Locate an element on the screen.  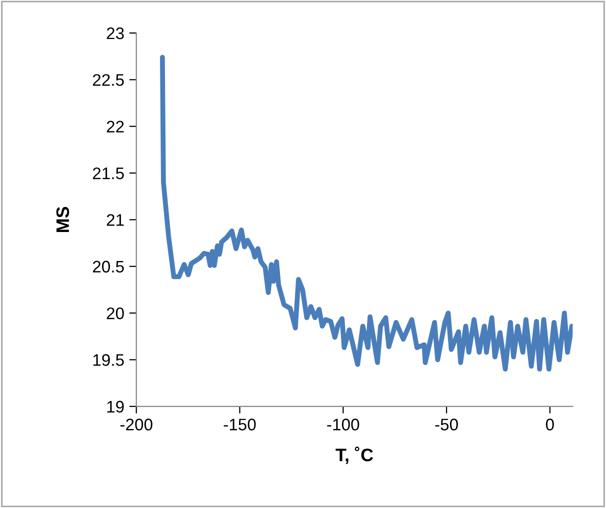
y-tick-label: 20 is located at coordinates (115, 313).